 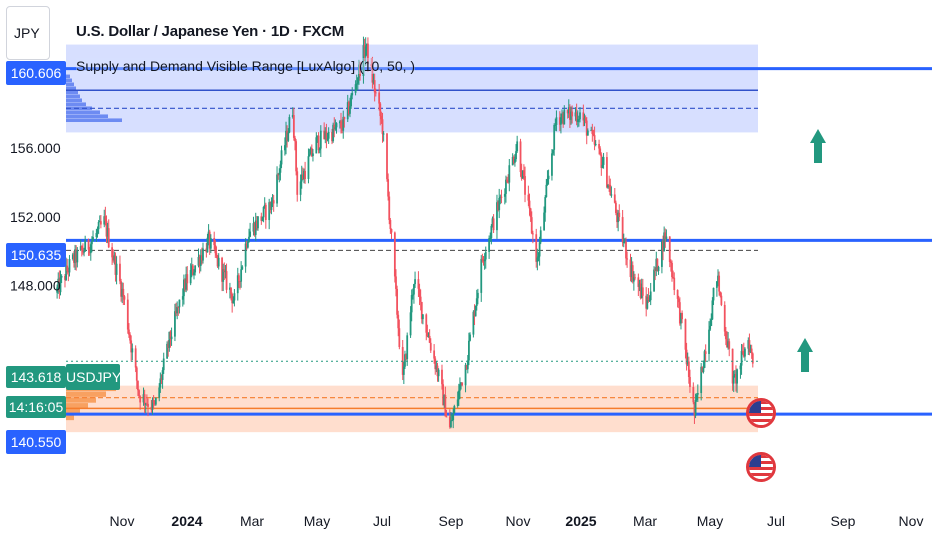 I want to click on x-tick-label: Nov, so click(x=518, y=521).